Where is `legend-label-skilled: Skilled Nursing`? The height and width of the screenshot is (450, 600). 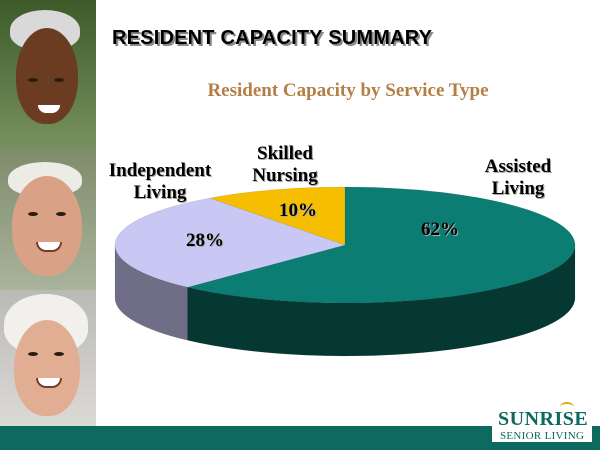 legend-label-skilled: Skilled Nursing is located at coordinates (285, 165).